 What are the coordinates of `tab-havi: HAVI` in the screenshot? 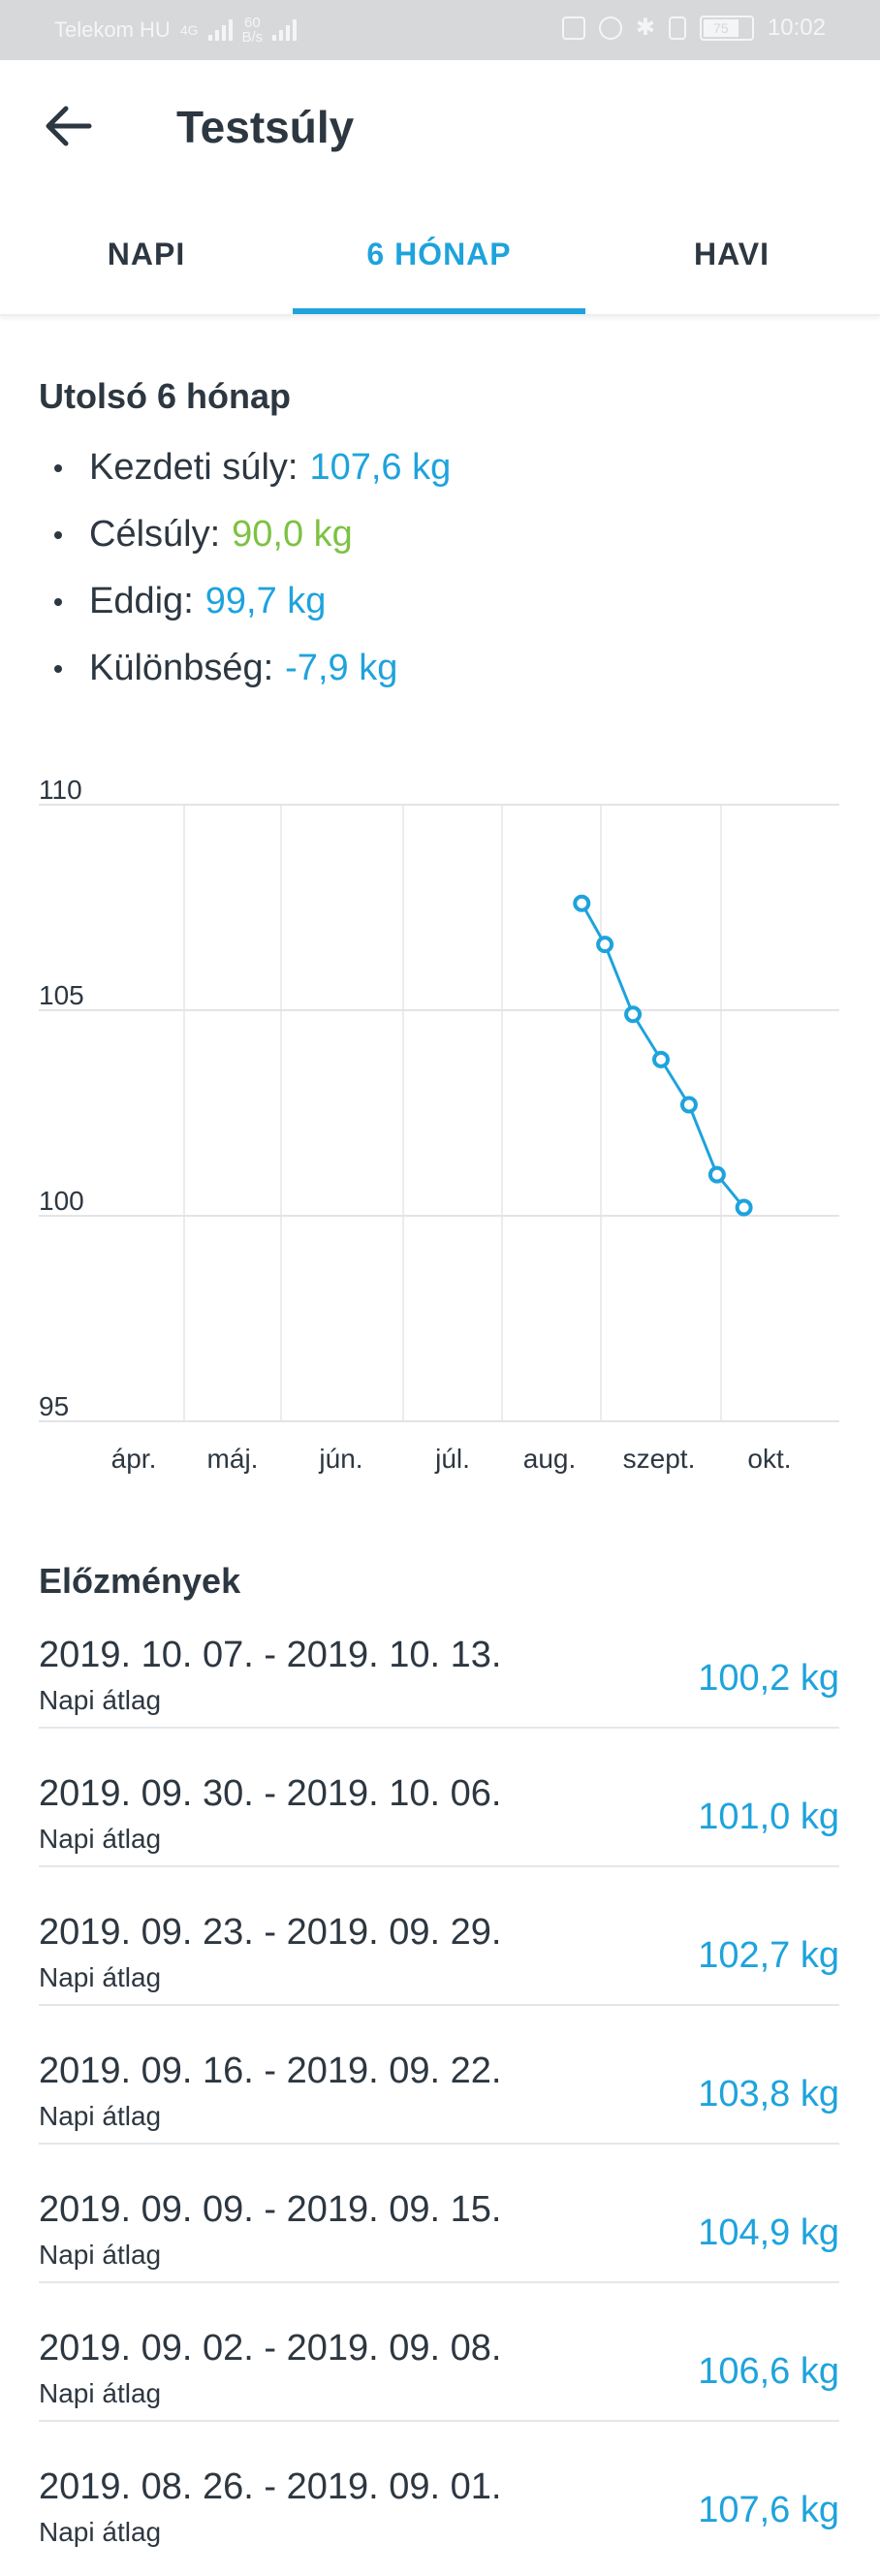 It's located at (731, 254).